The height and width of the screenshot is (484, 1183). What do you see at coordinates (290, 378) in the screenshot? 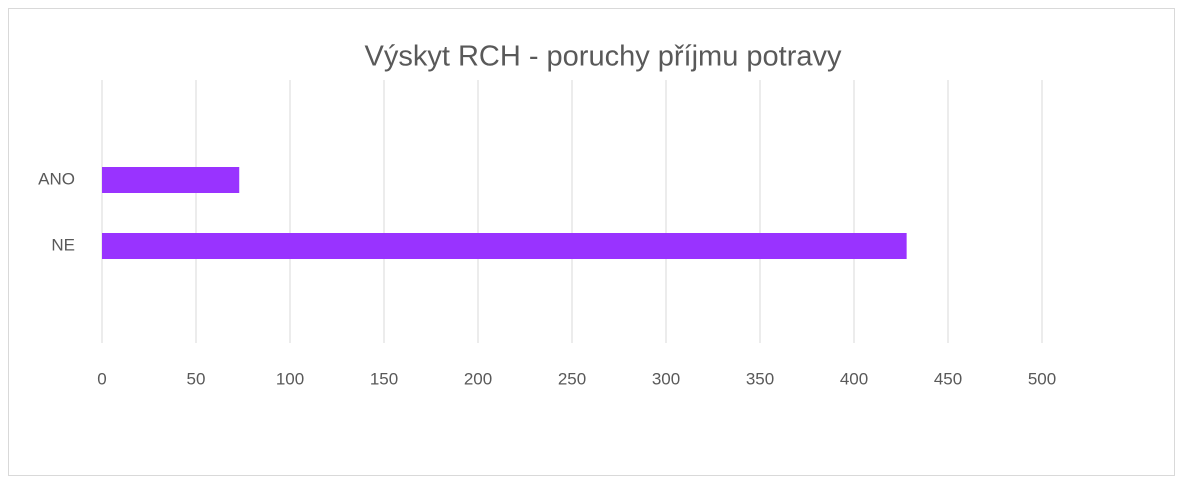
I see `x-tick-label: 100` at bounding box center [290, 378].